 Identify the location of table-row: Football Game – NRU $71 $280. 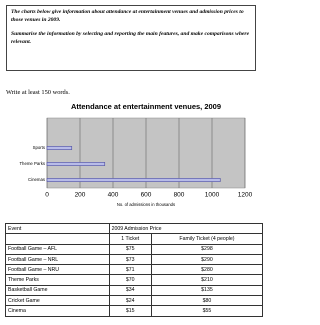
(134, 270).